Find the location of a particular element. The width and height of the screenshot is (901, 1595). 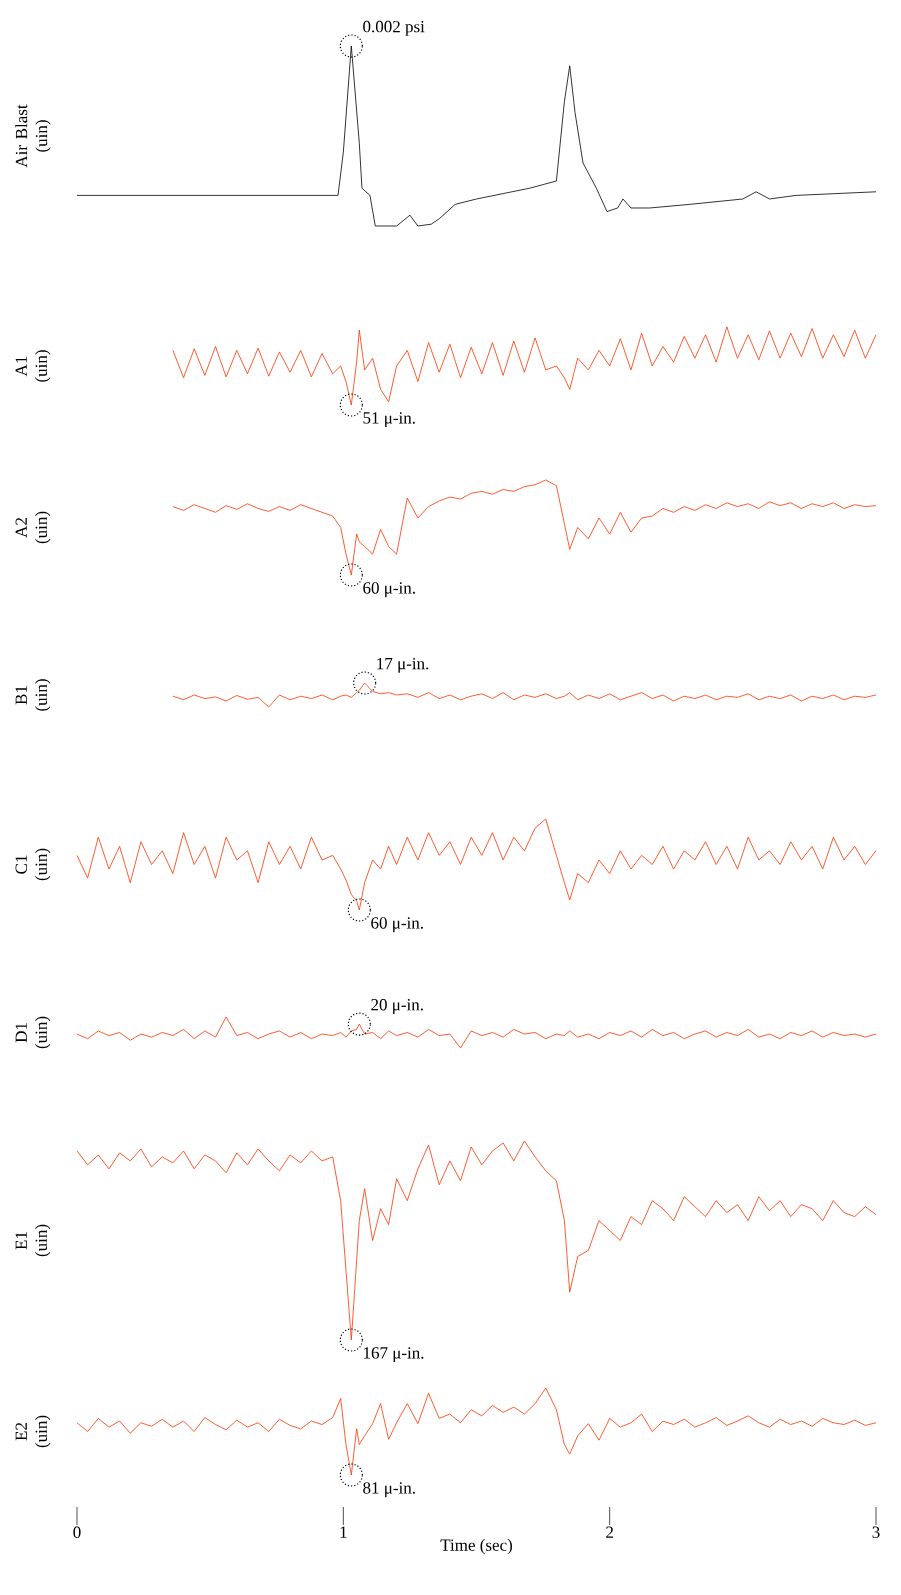

x-axis-title: Time (sec) is located at coordinates (476, 1546).